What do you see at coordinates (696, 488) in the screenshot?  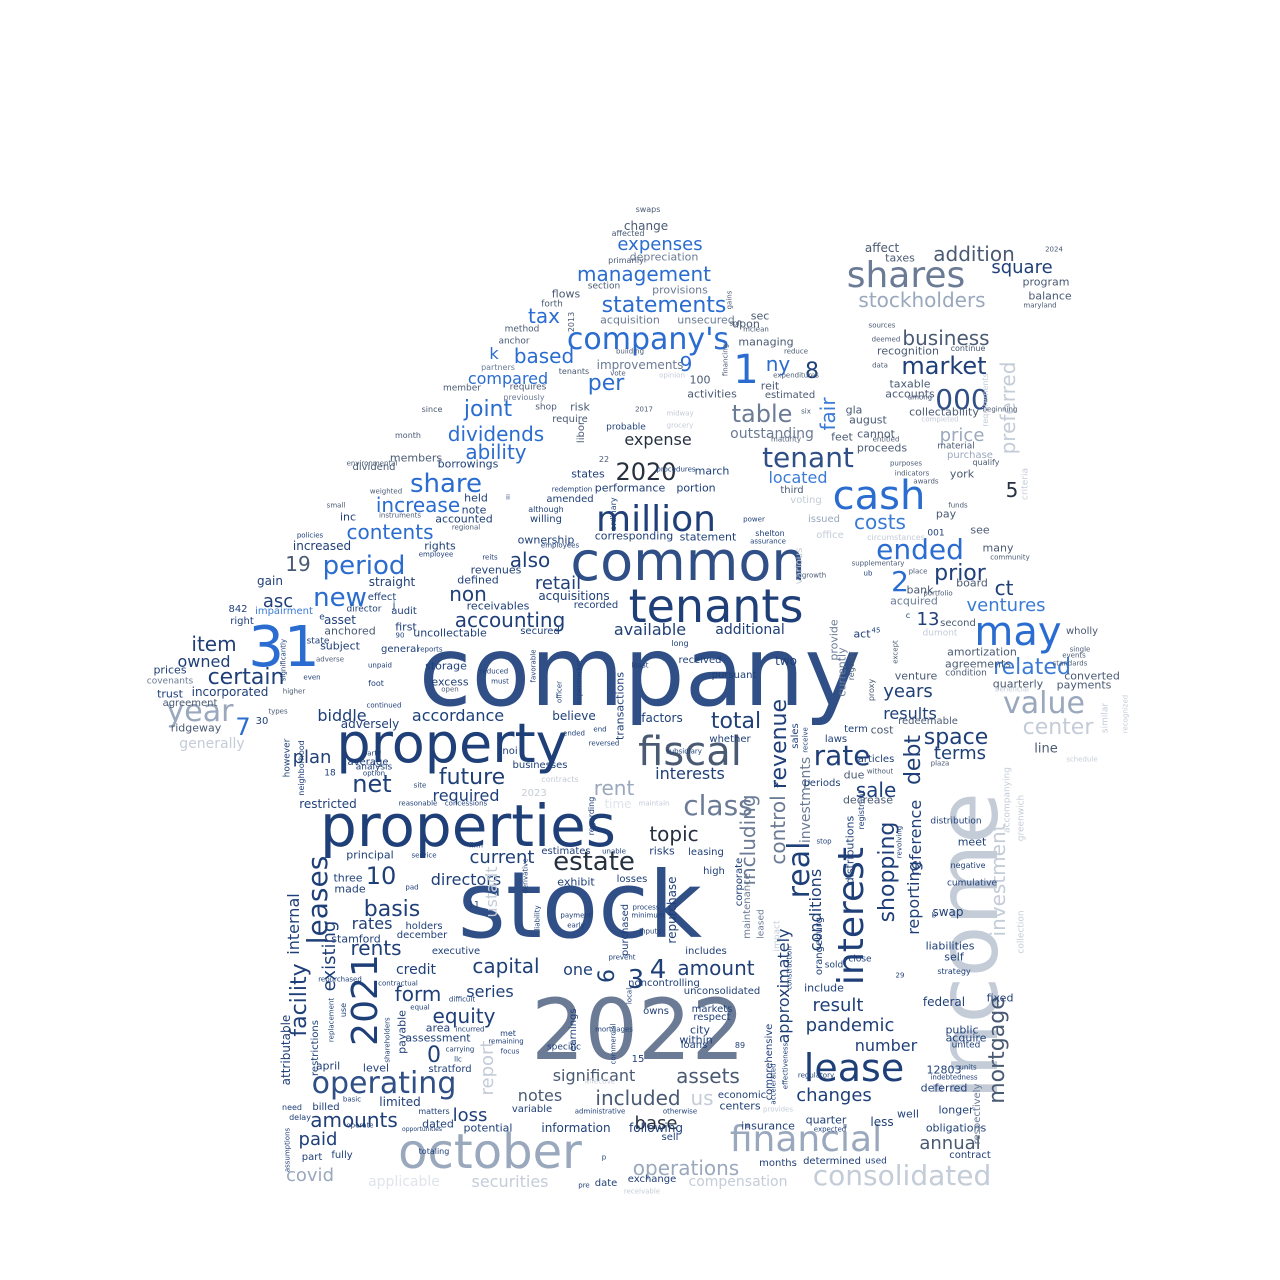 I see `cloud-word: portion` at bounding box center [696, 488].